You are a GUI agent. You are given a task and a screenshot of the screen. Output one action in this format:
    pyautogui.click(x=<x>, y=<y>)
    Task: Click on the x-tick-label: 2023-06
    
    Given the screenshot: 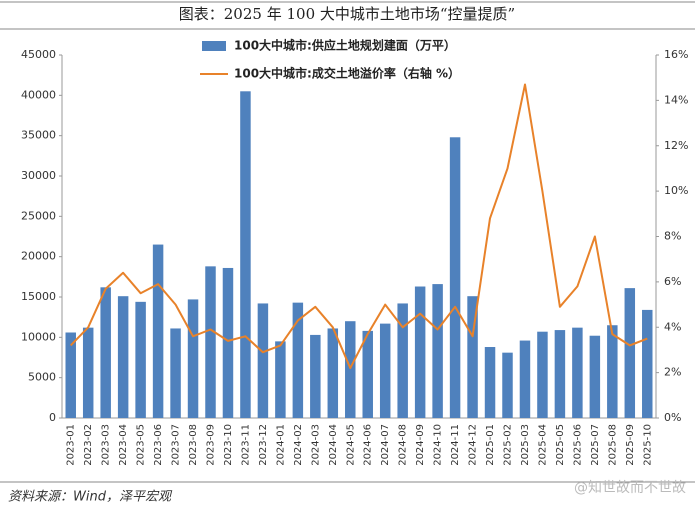 What is the action you would take?
    pyautogui.click(x=158, y=445)
    